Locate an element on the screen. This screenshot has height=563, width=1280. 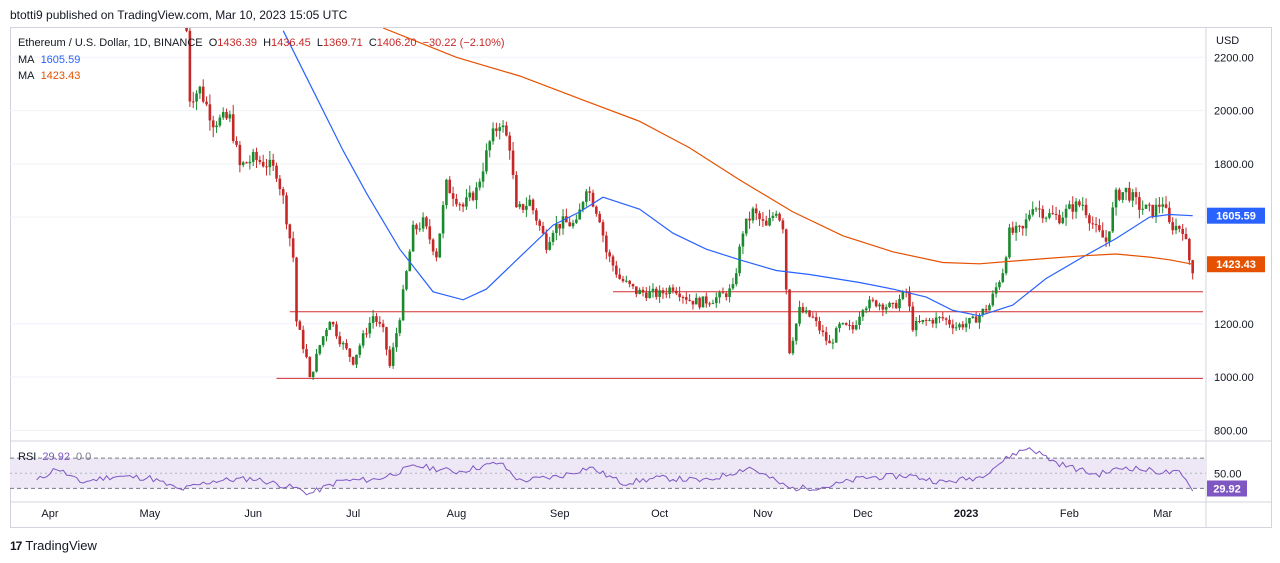
low-label: L is located at coordinates (319, 43).